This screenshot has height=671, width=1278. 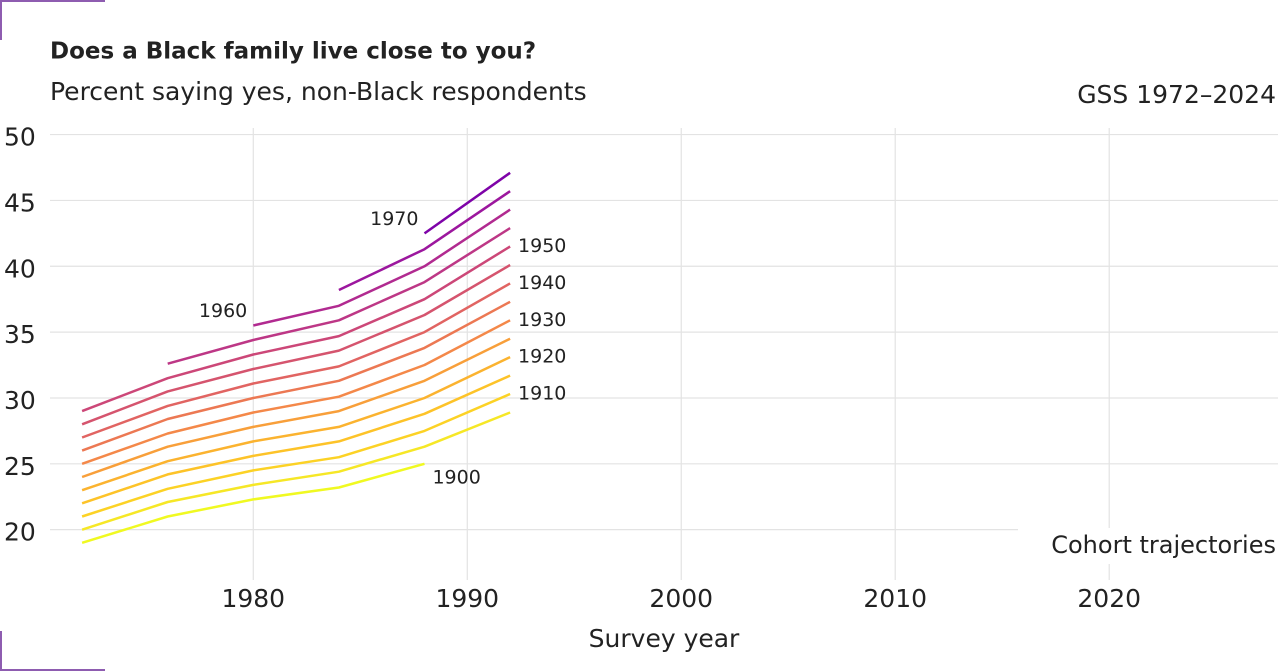 I want to click on cohort-label: 1920, so click(x=542, y=357).